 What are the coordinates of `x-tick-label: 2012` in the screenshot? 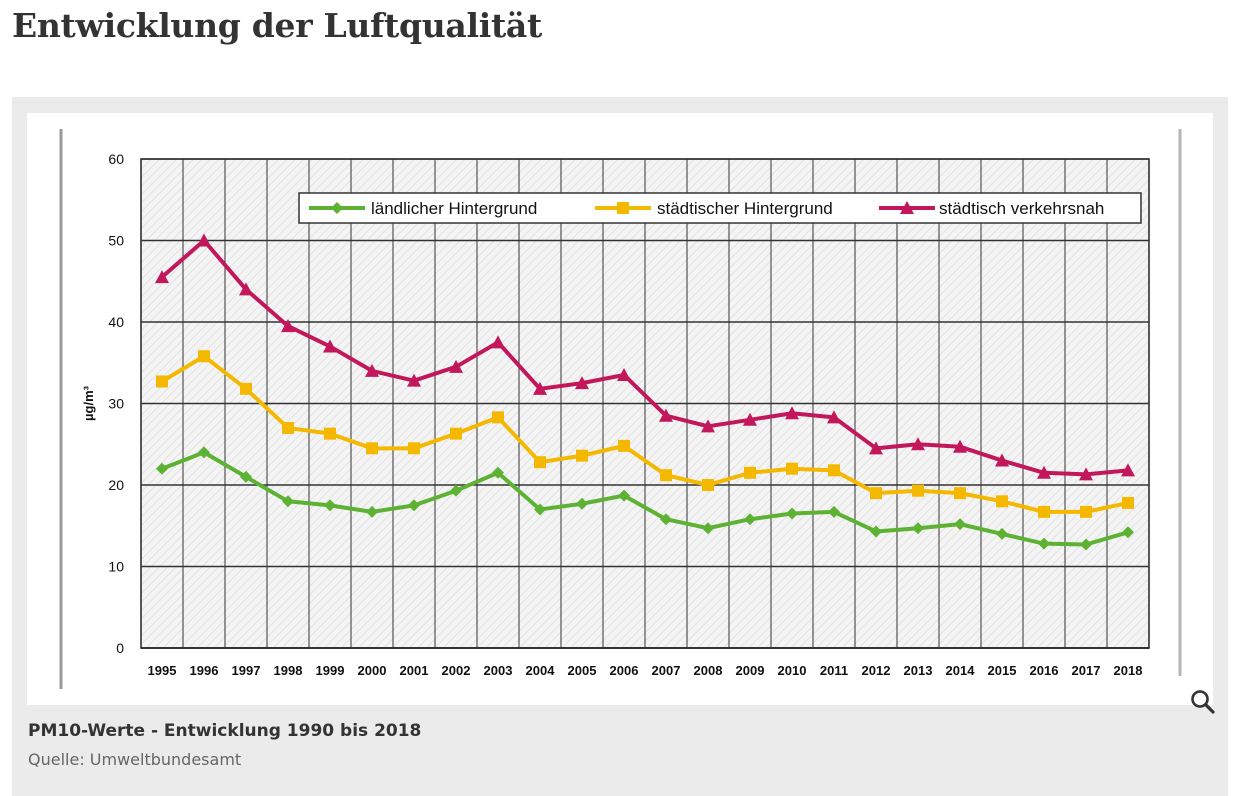 It's located at (876, 670).